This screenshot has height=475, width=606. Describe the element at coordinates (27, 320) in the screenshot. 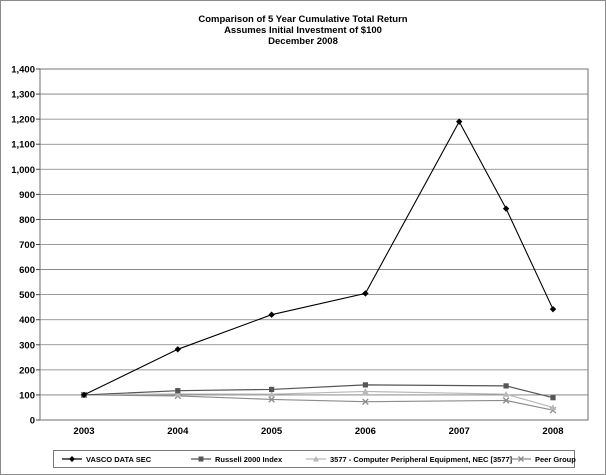

I see `y-tick-label: 400` at that location.